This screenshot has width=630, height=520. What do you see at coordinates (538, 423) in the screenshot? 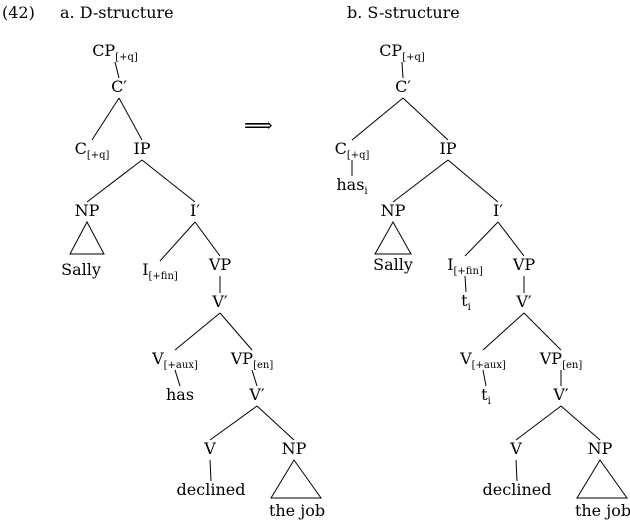
I see `edge-s-vbar2-v` at bounding box center [538, 423].